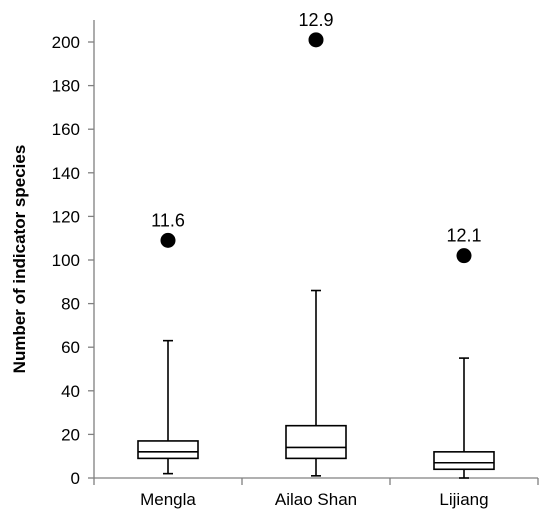  Describe the element at coordinates (66, 216) in the screenshot. I see `y-tick-label: 120` at that location.